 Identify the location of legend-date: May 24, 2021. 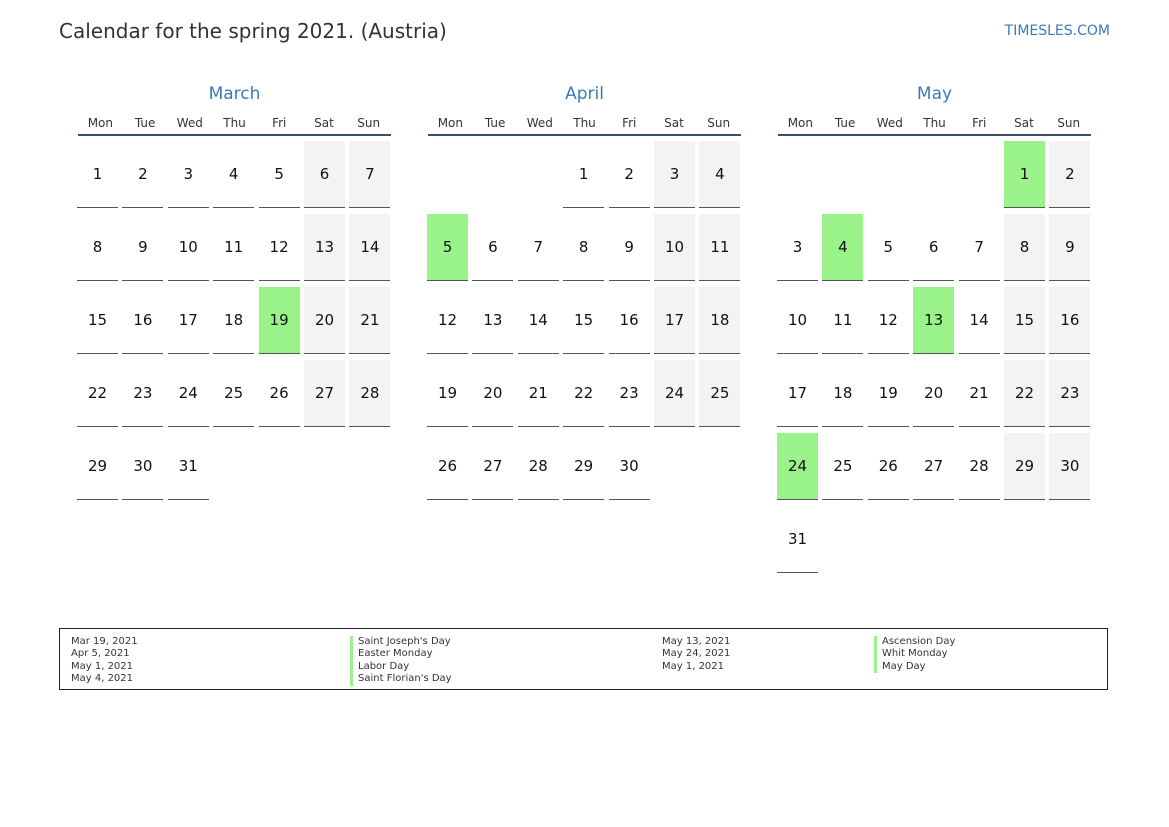
(696, 654).